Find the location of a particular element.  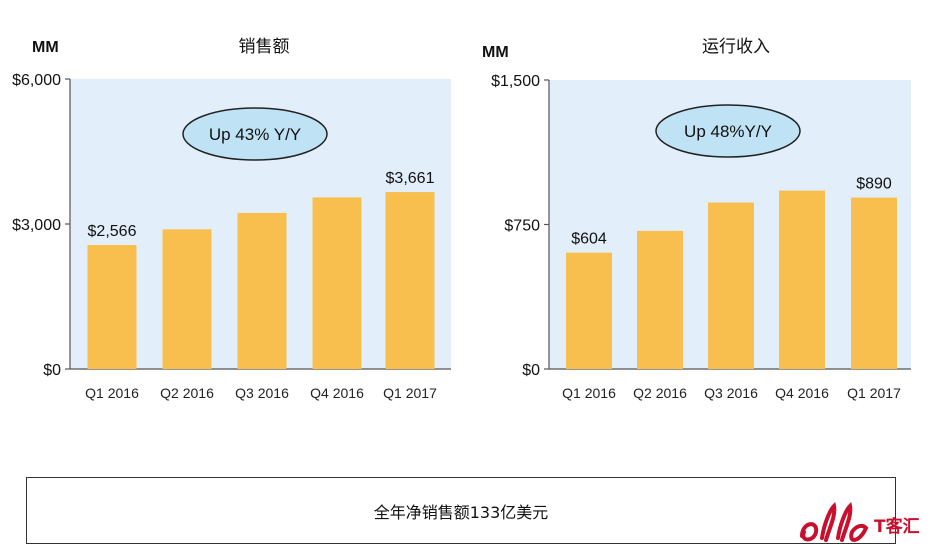

chart-1-annotation-text: Up 43% Y/Y is located at coordinates (255, 134).